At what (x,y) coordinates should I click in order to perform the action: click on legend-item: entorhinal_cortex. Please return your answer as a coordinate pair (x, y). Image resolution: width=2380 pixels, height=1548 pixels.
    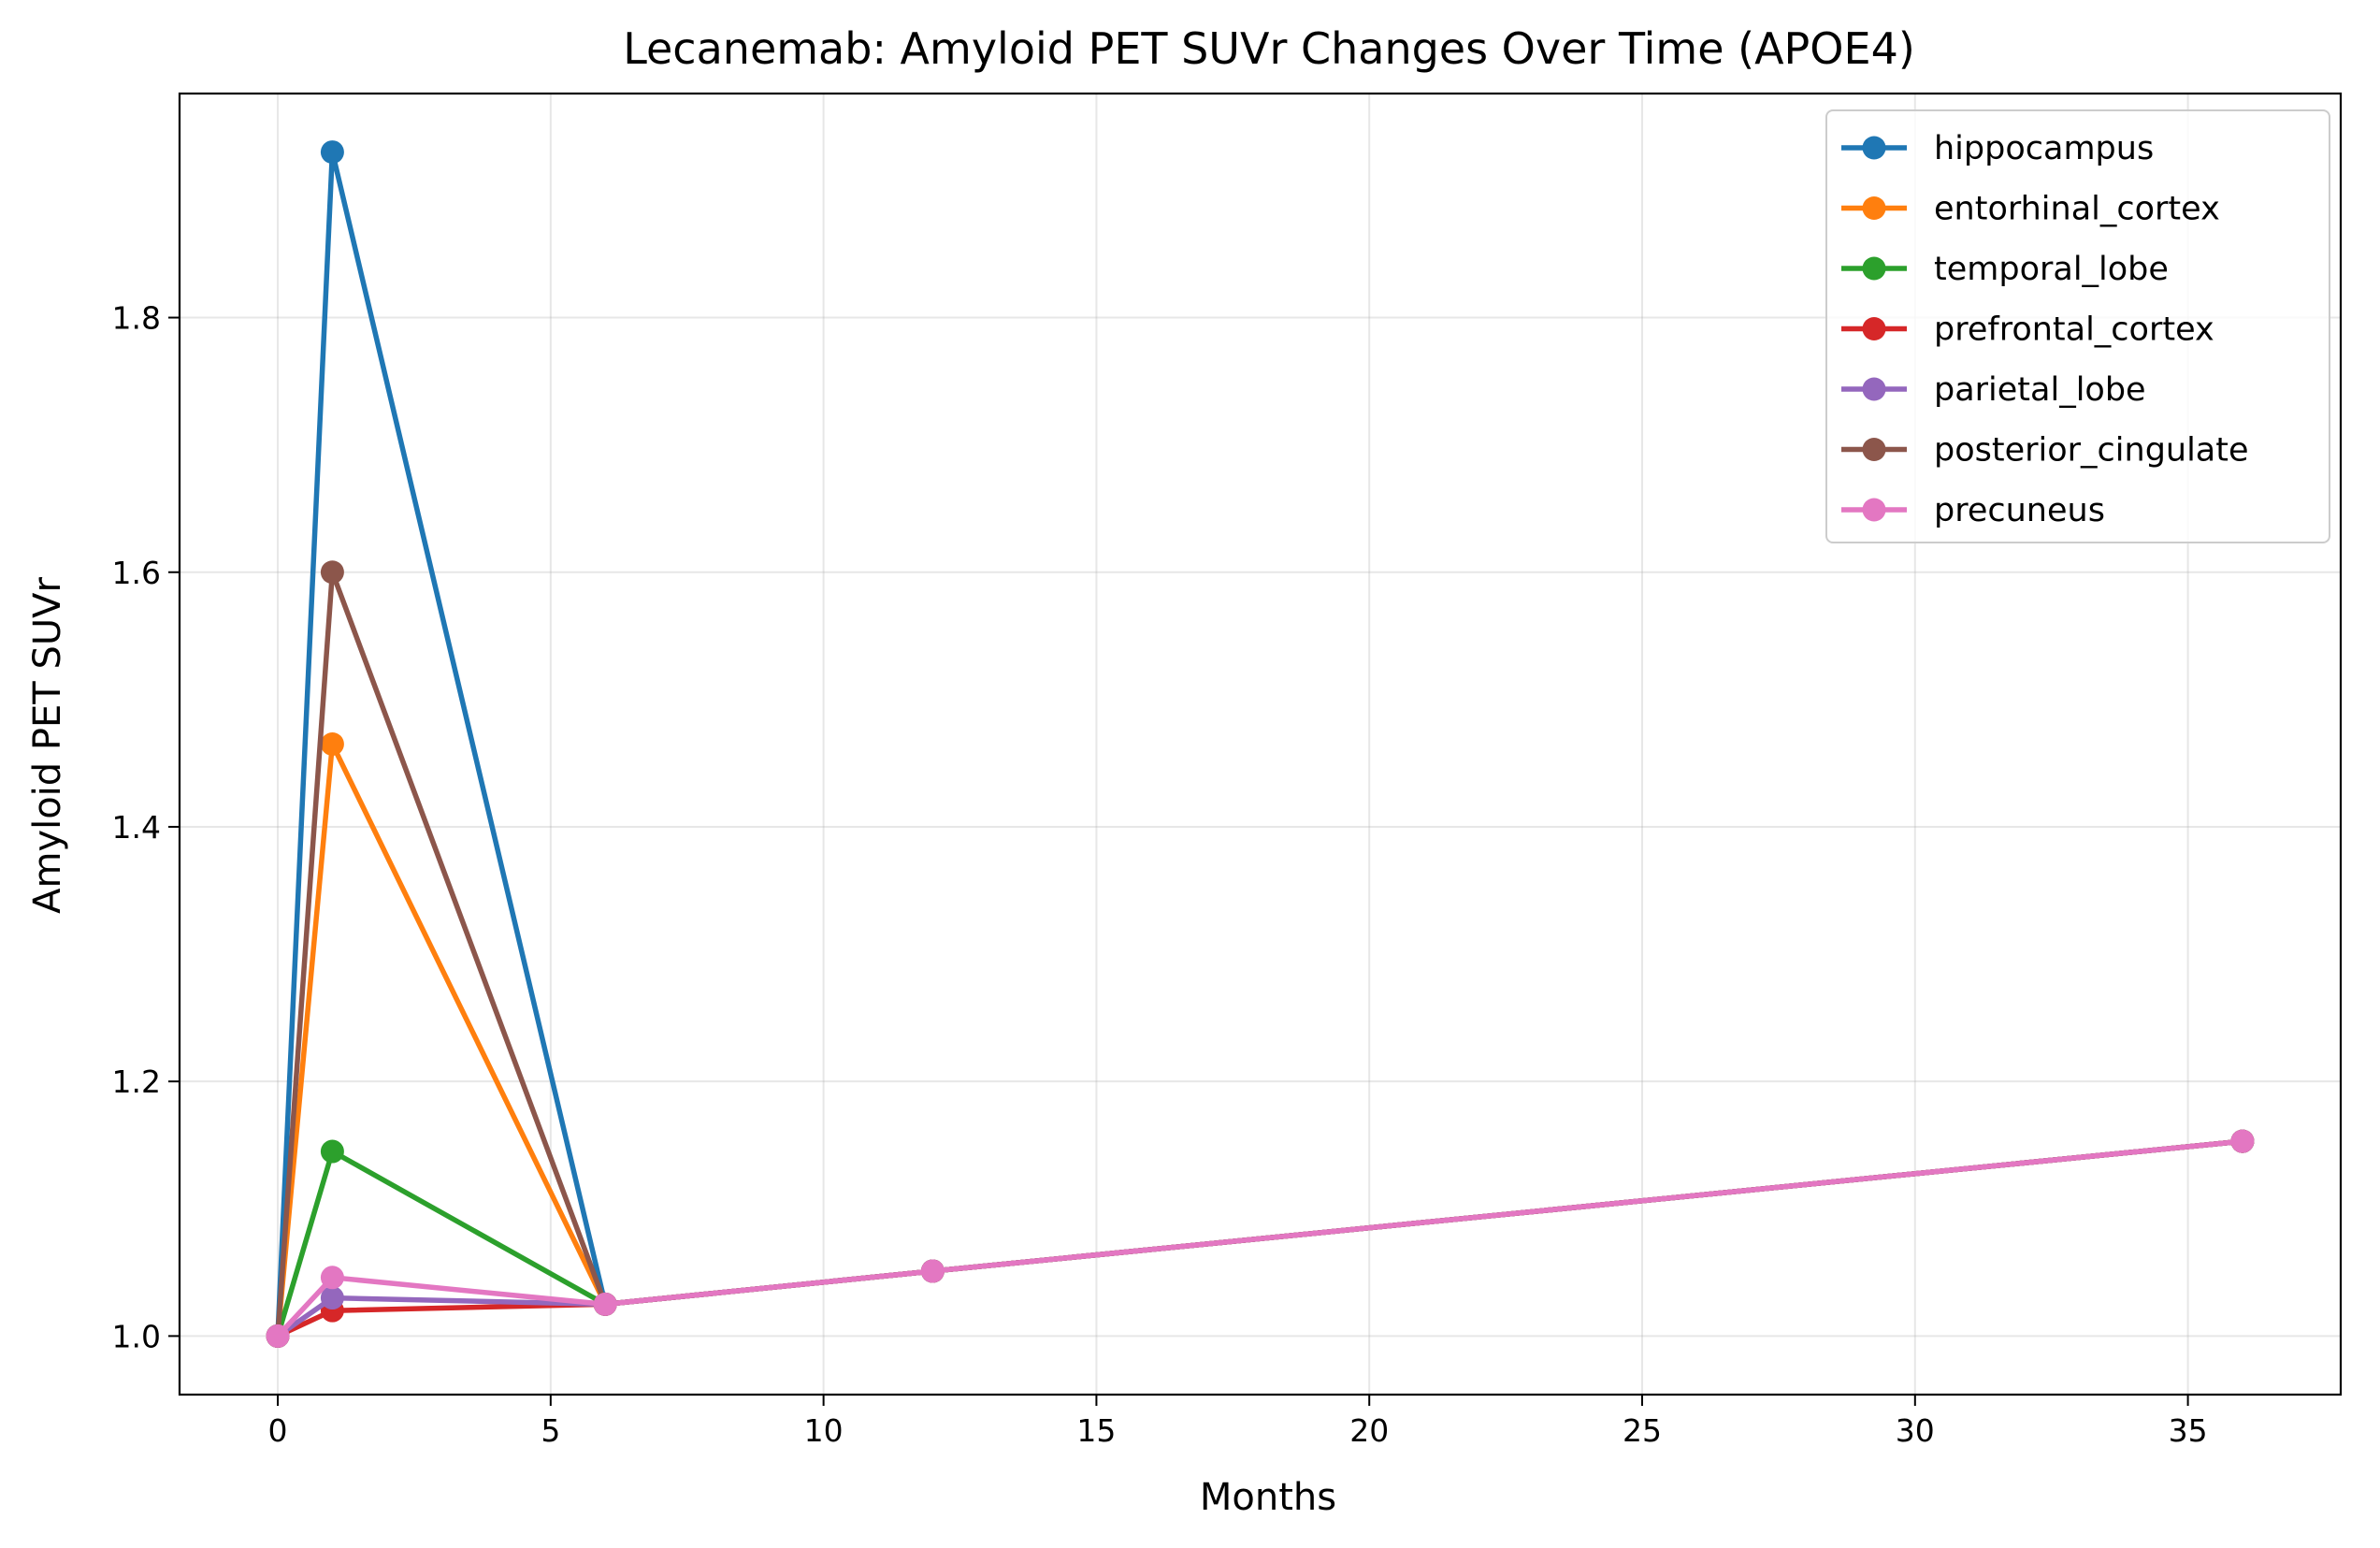
    Looking at the image, I should click on (2030, 209).